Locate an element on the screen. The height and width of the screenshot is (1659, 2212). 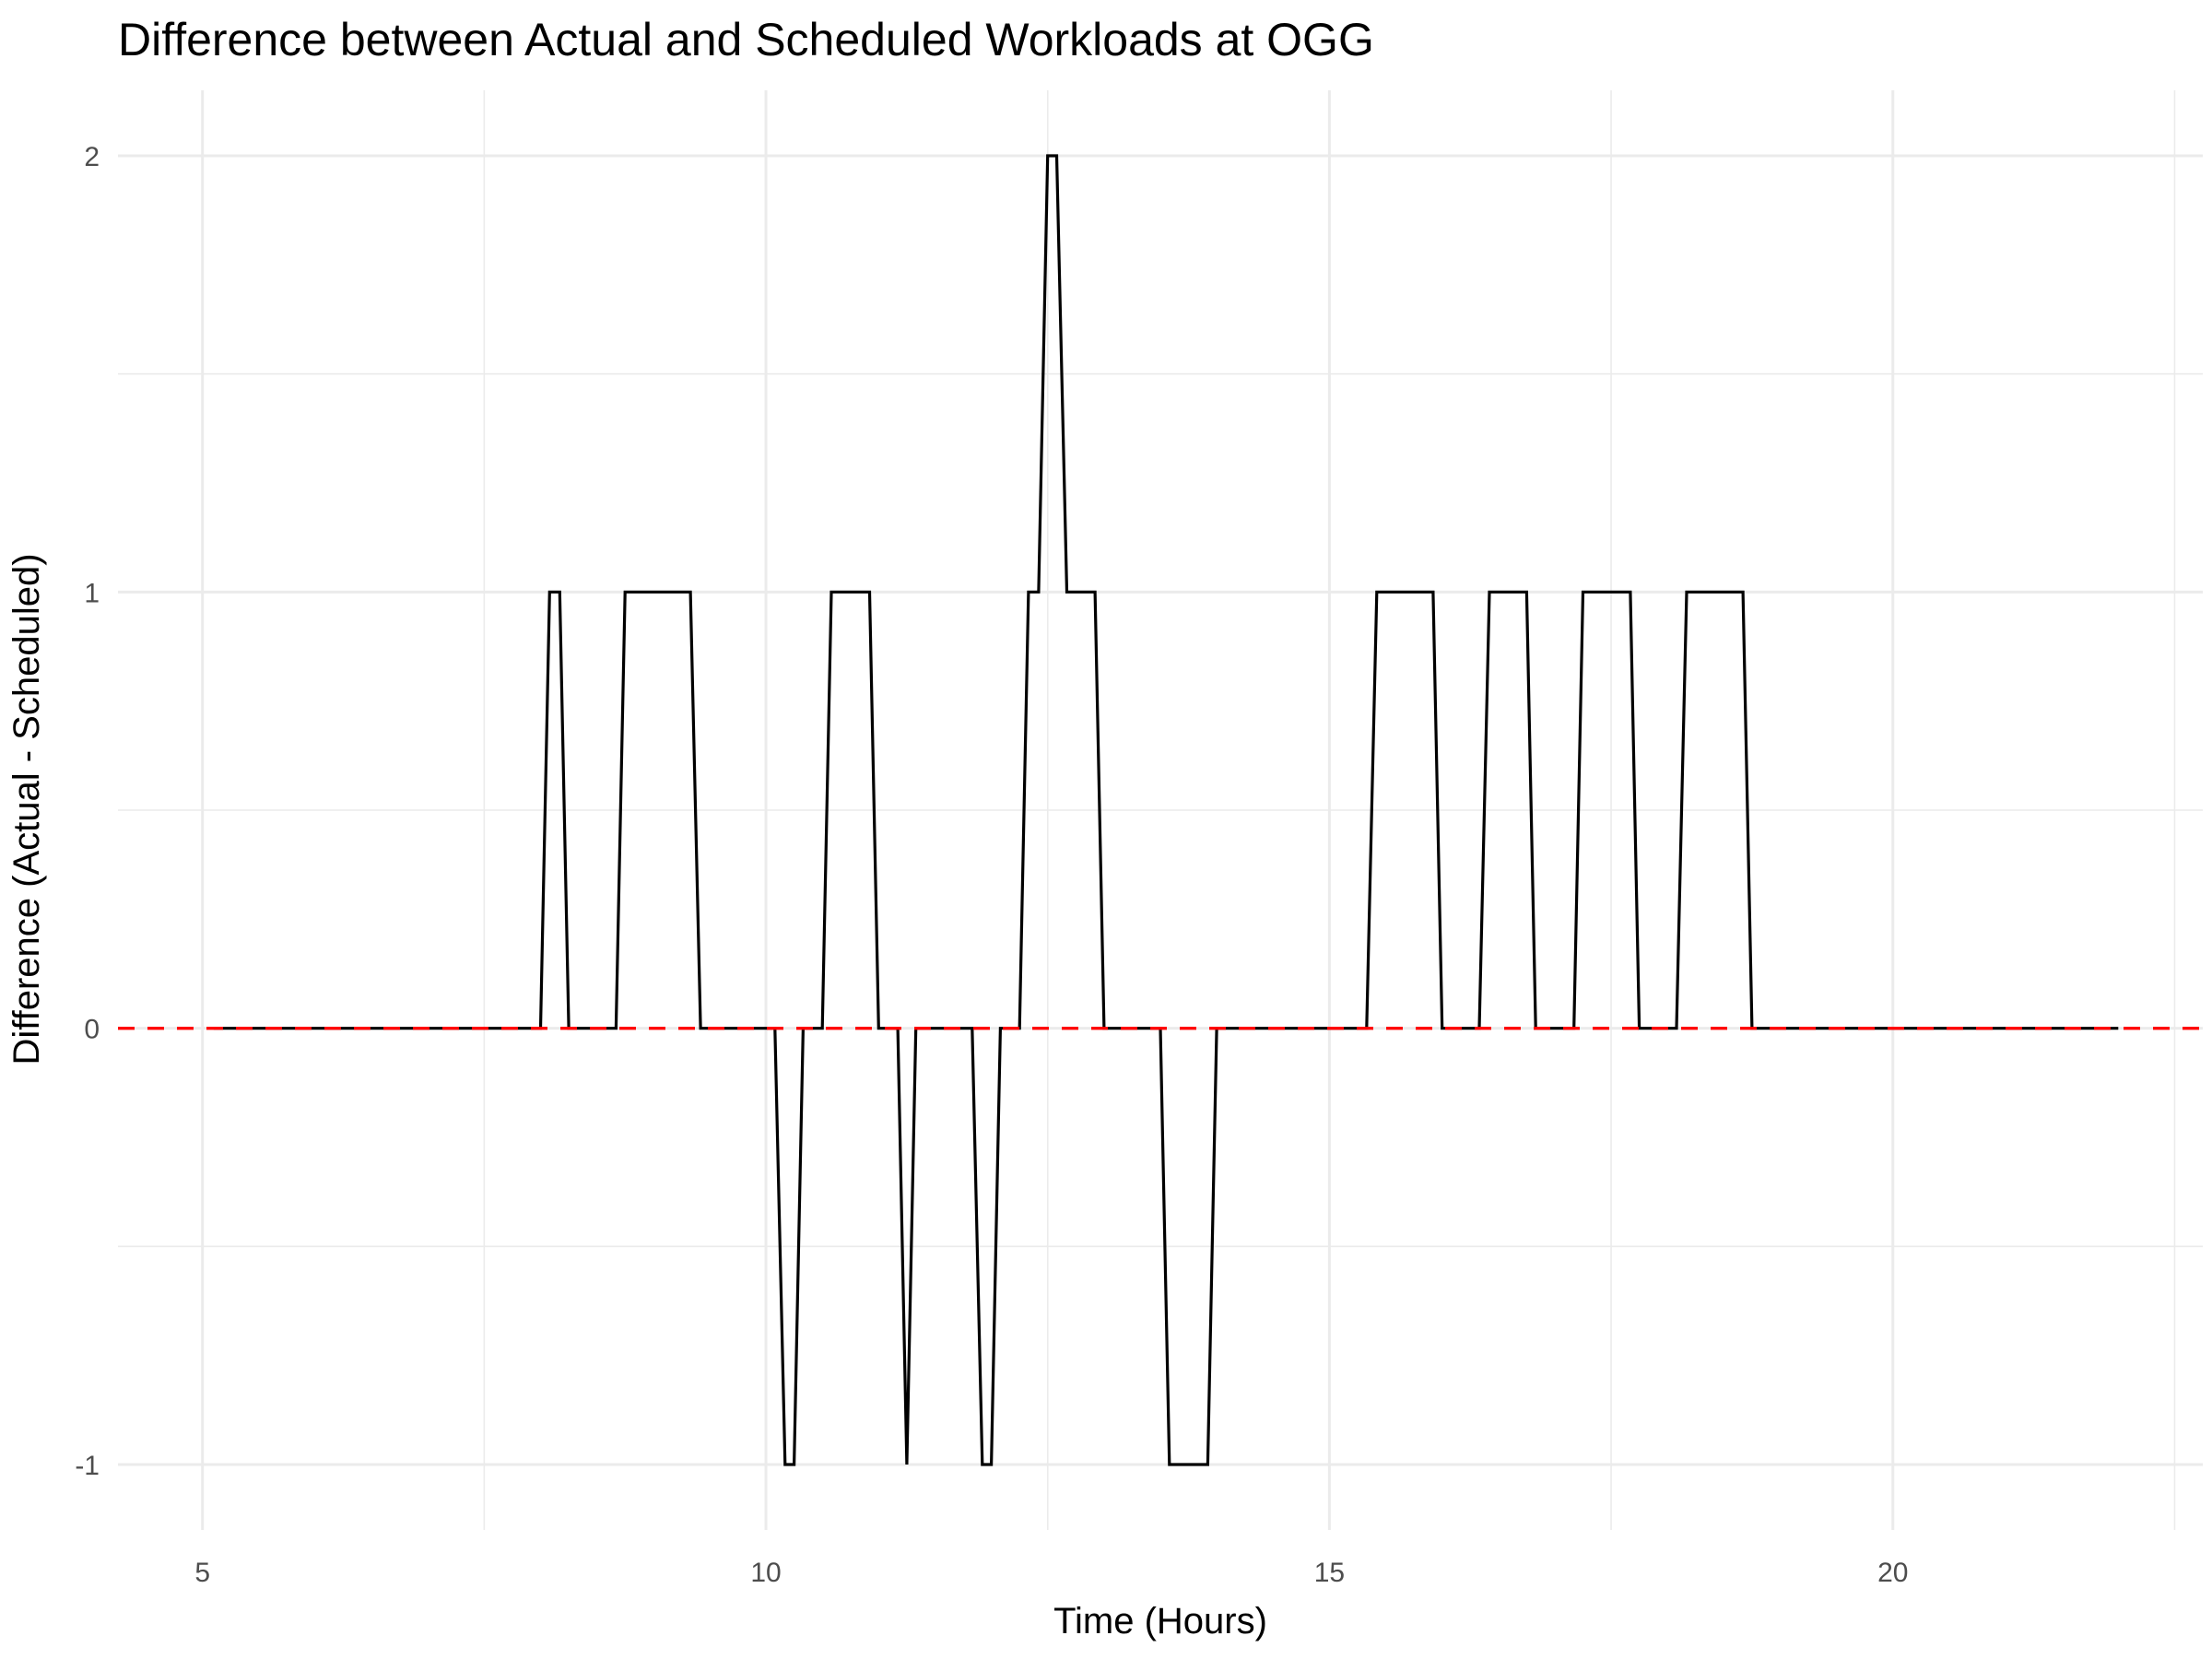
x-tick-label: 20 is located at coordinates (1892, 1573).